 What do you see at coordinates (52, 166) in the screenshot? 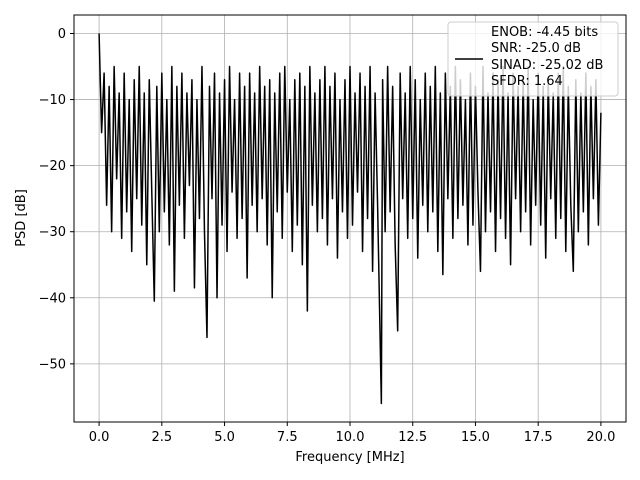
I see `y-tick-label: −20` at bounding box center [52, 166].